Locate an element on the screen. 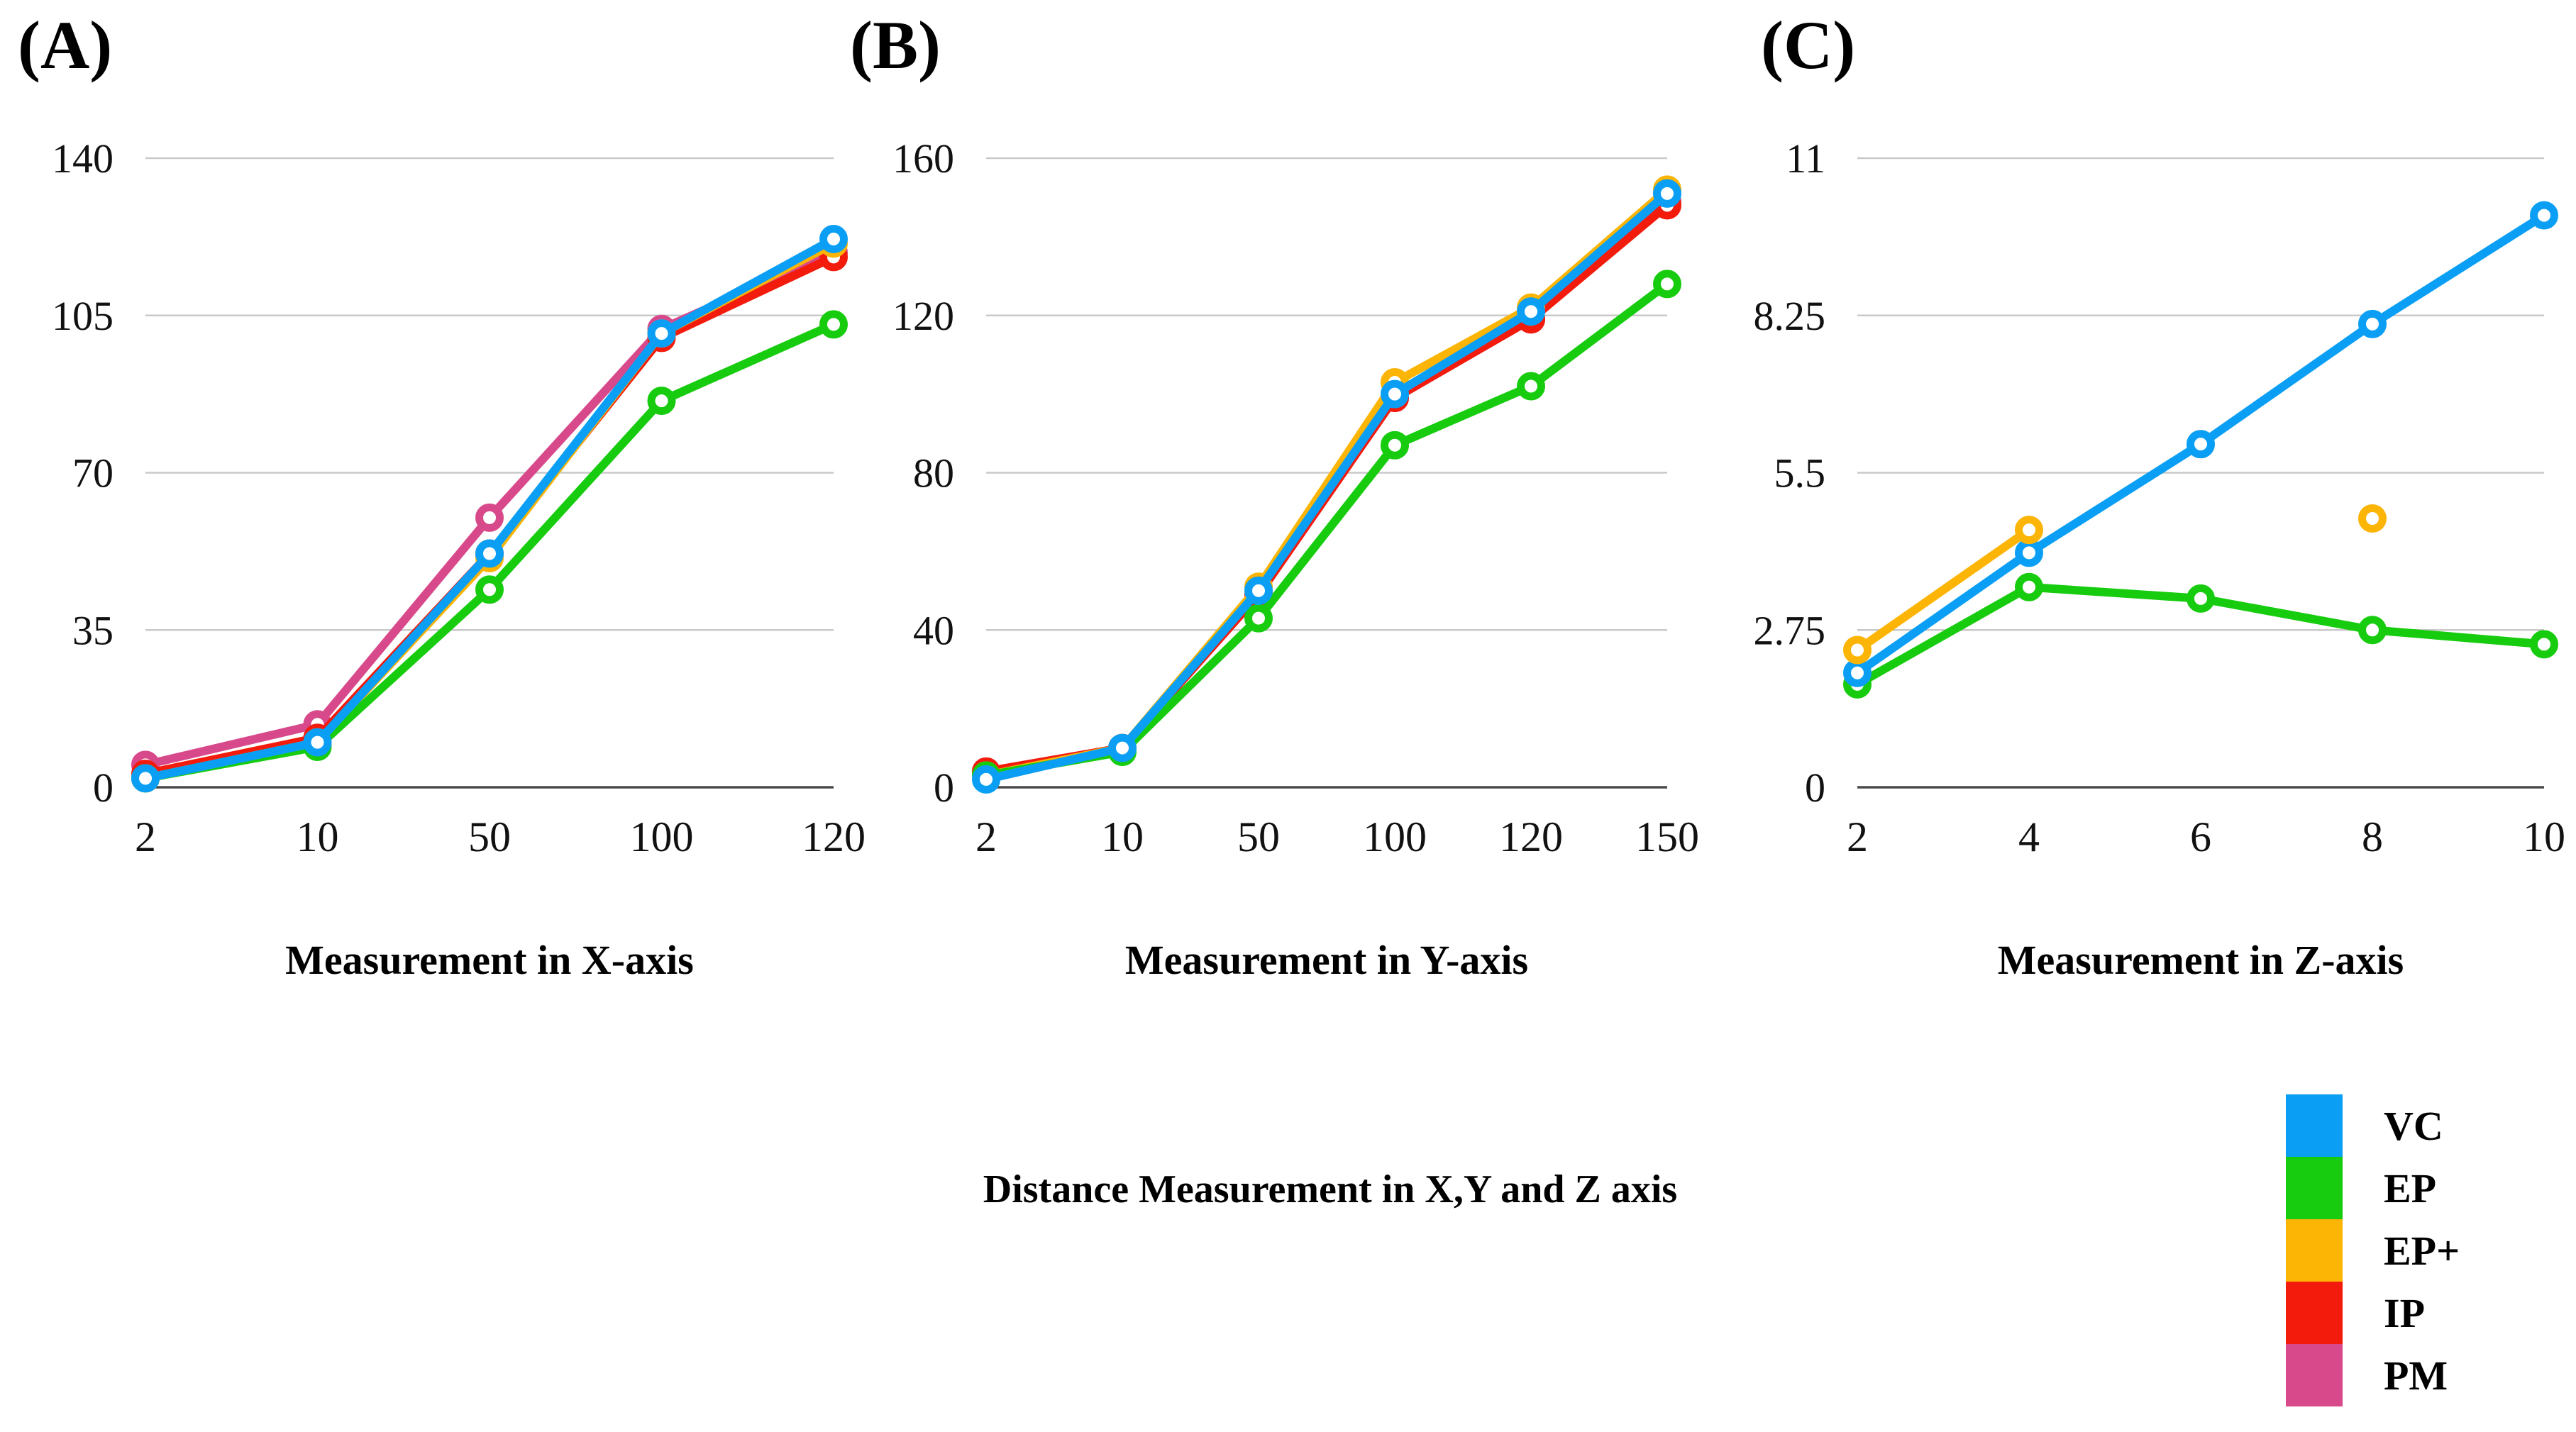  y-tick-label: 140 is located at coordinates (83, 159).